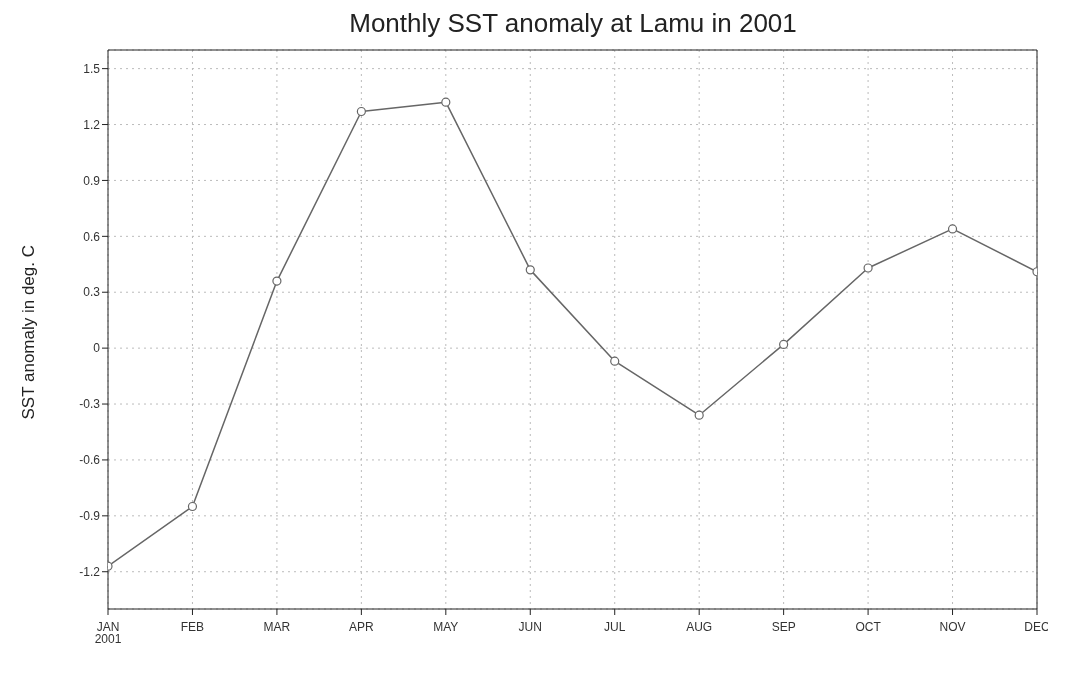  Describe the element at coordinates (530, 626) in the screenshot. I see `x-tick-label: JUN` at that location.